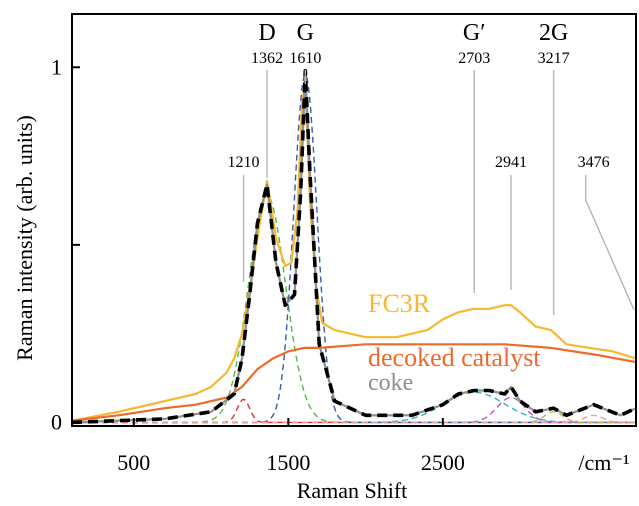 This screenshot has height=506, width=639. Describe the element at coordinates (56, 421) in the screenshot. I see `y-tick-label: 0` at that location.